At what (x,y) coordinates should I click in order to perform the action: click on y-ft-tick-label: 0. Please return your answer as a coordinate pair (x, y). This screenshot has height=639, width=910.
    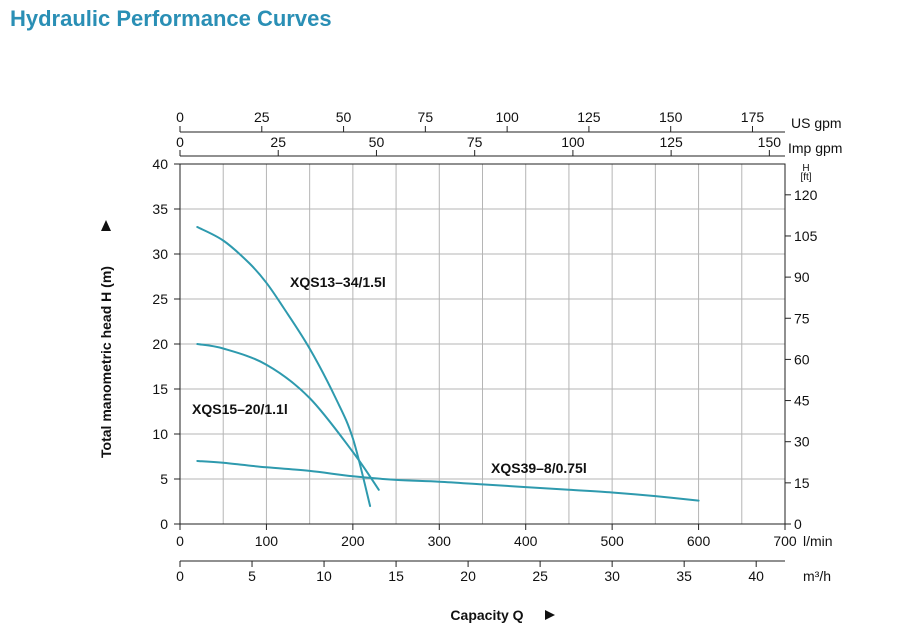
    Looking at the image, I should click on (798, 524).